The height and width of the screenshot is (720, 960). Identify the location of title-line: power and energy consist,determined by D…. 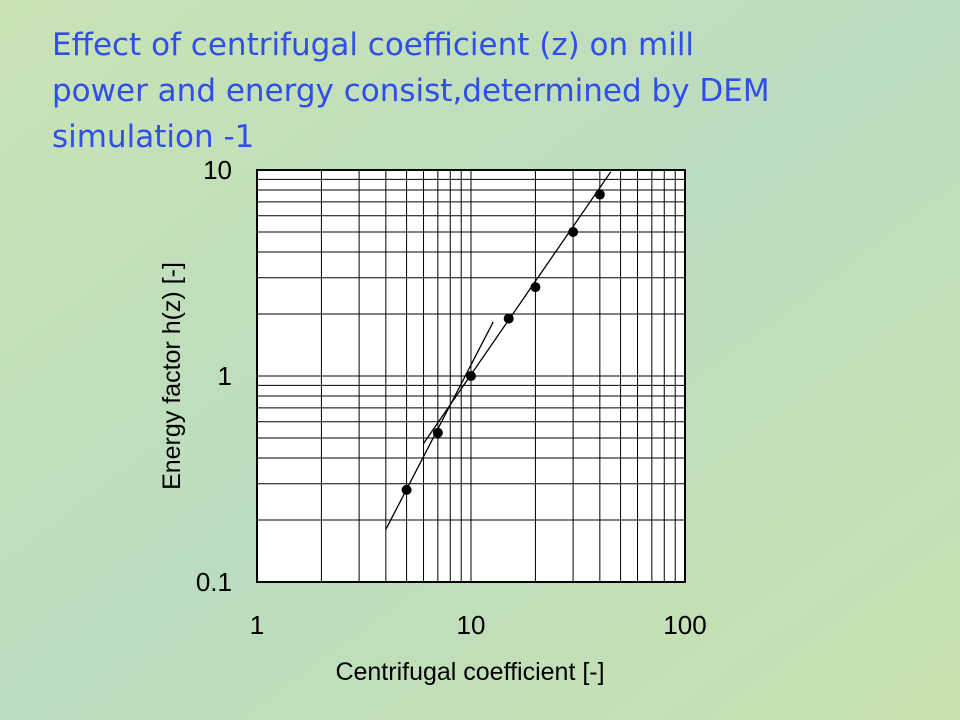
(411, 91).